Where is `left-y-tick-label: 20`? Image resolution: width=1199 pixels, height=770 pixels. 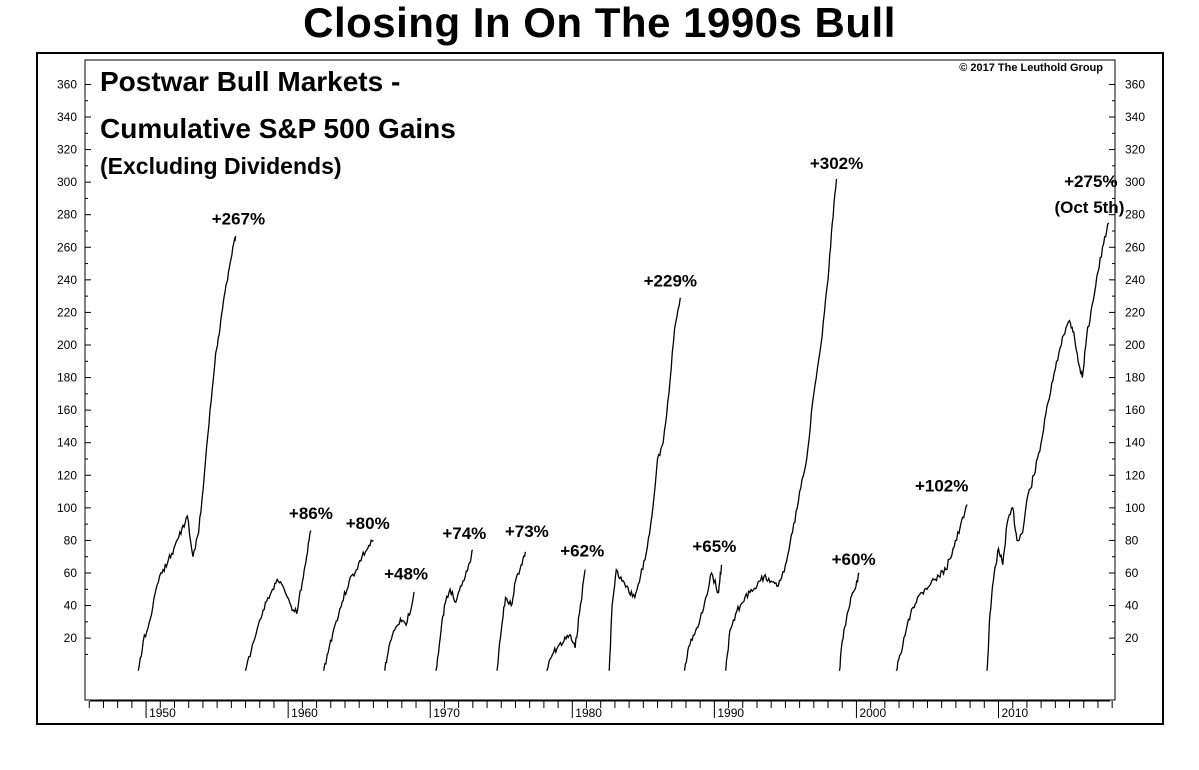
left-y-tick-label: 20 is located at coordinates (71, 638).